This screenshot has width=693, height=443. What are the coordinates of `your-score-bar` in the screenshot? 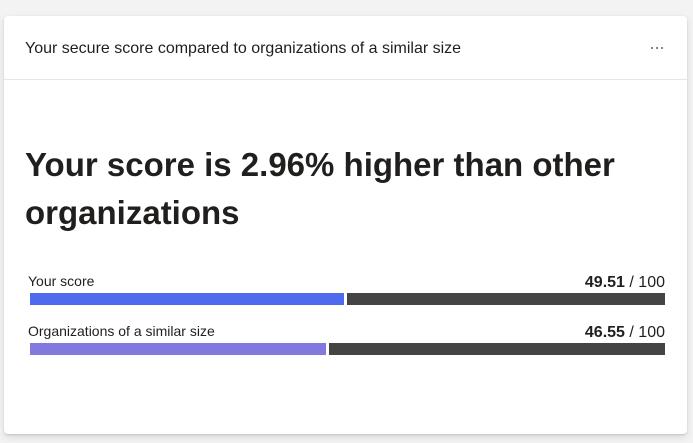 It's located at (347, 299).